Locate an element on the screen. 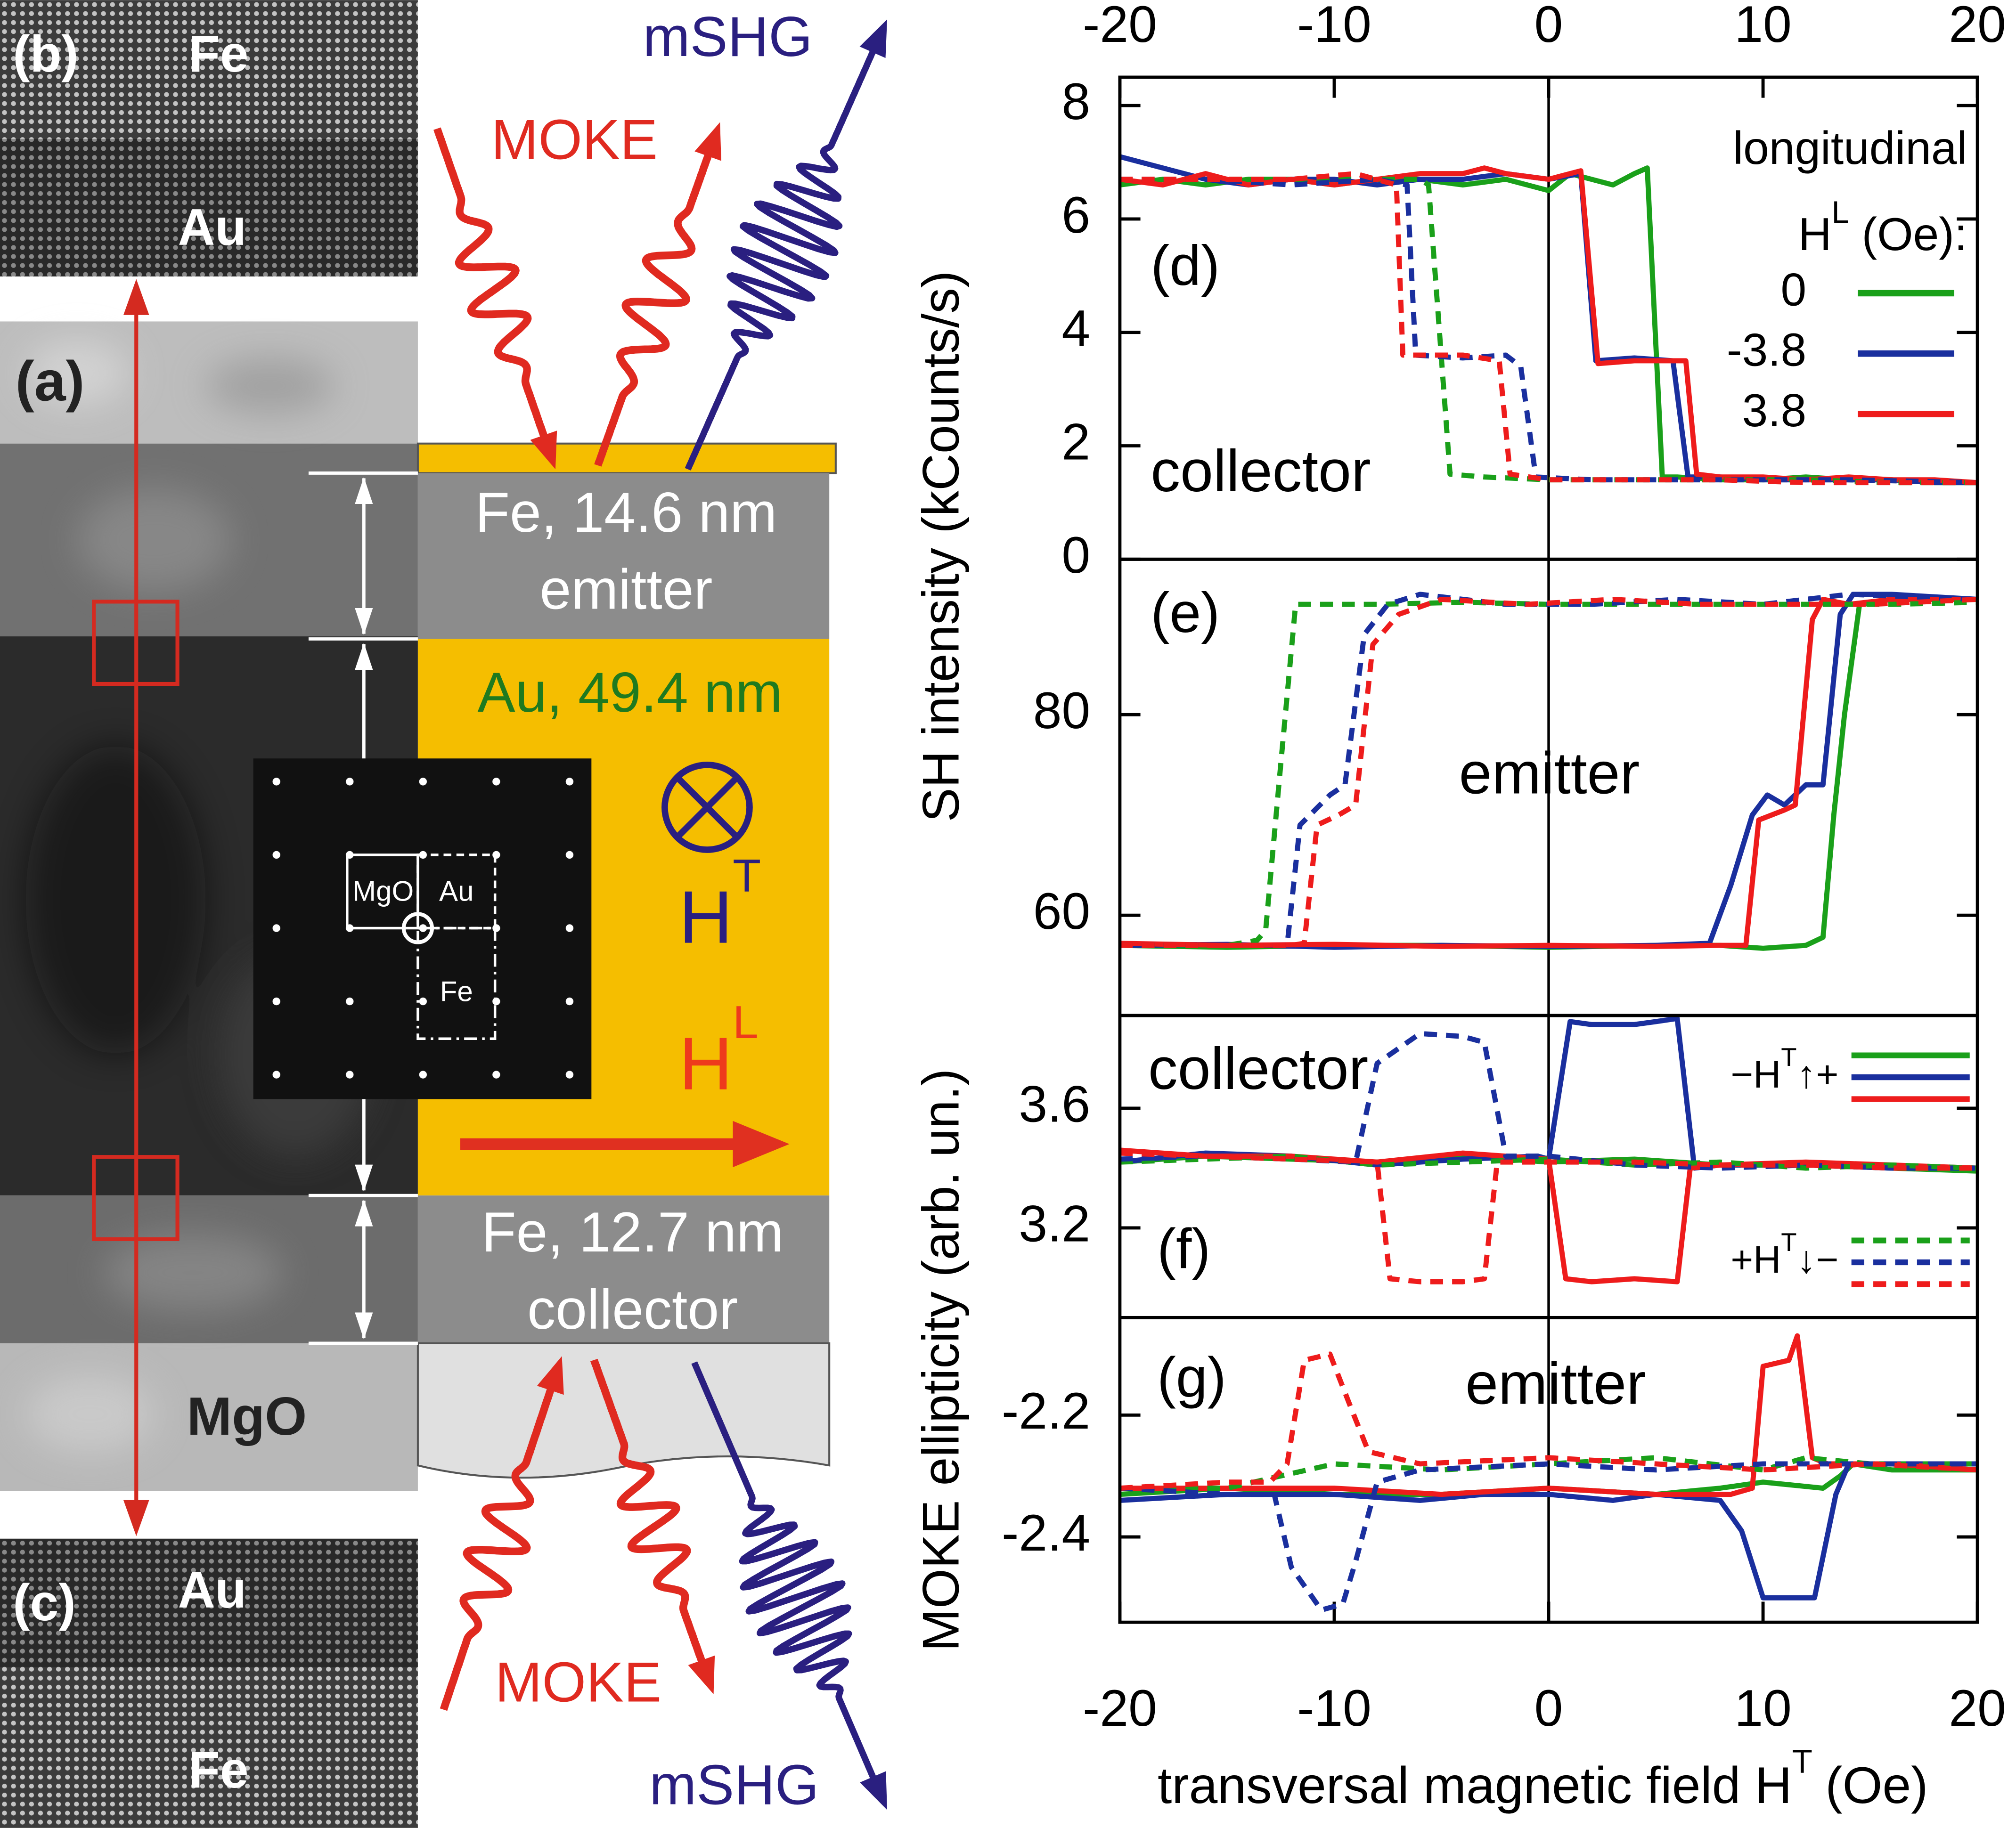 This screenshot has height=1828, width=2016. y-tick-label: 6 is located at coordinates (1075, 215).